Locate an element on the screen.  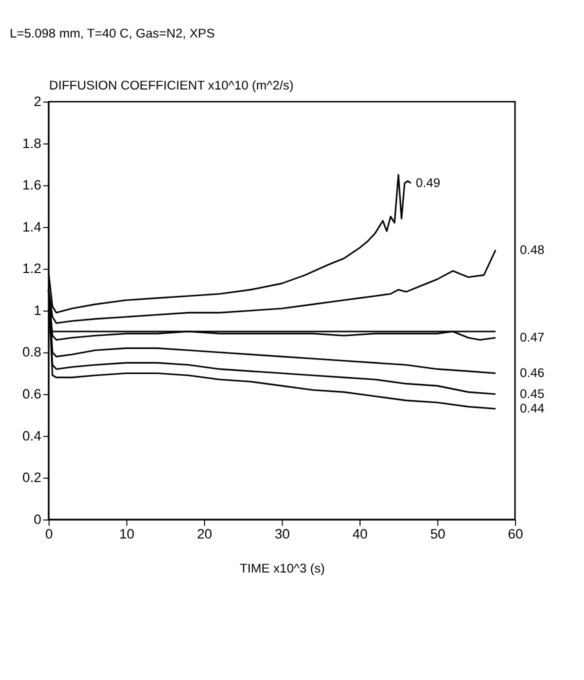
x-tick-label: 10 is located at coordinates (127, 534).